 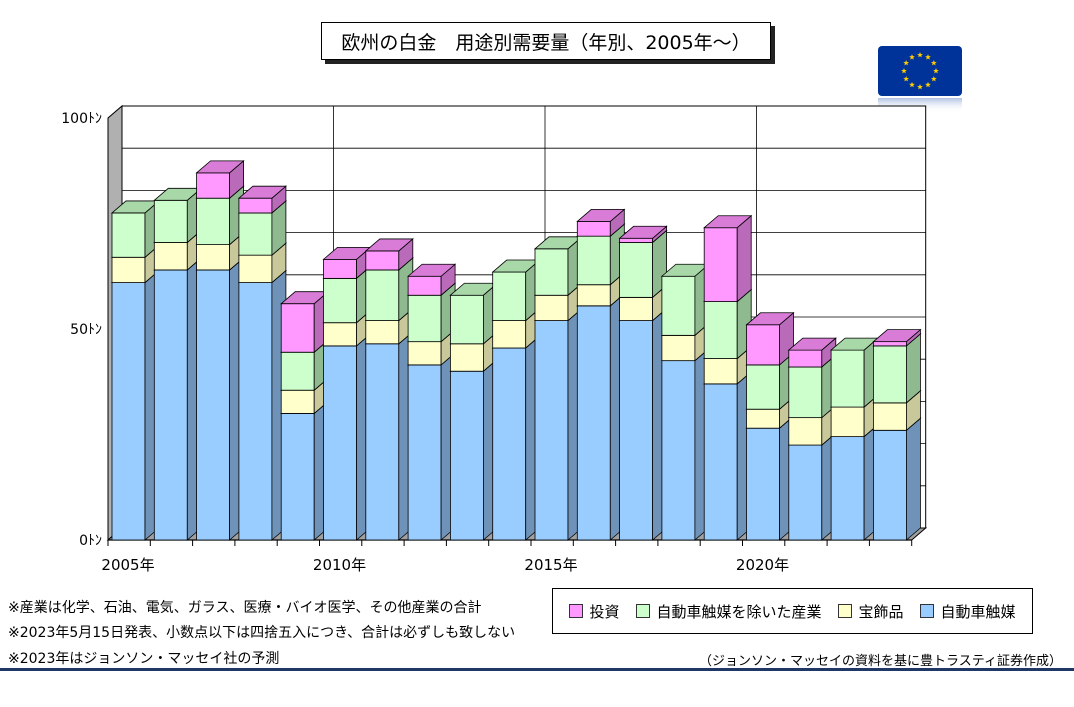 I want to click on x-tick-label: 2010年, so click(x=339, y=565).